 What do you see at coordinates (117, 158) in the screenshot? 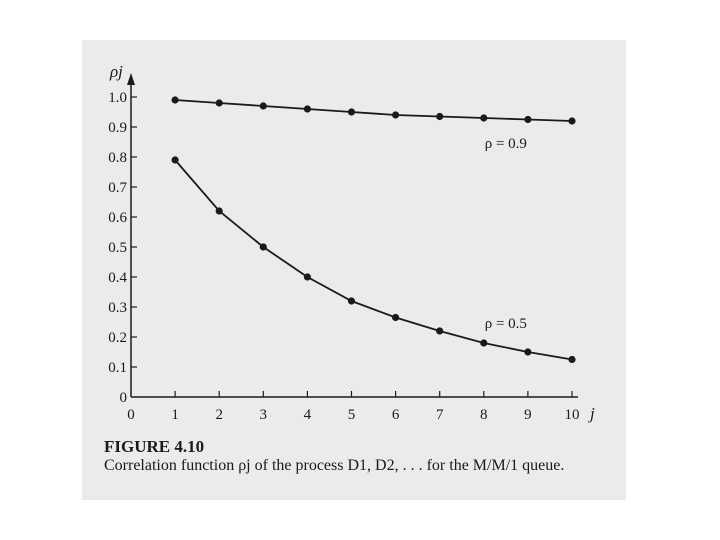
I see `y-tick-label: 0.8` at bounding box center [117, 158].